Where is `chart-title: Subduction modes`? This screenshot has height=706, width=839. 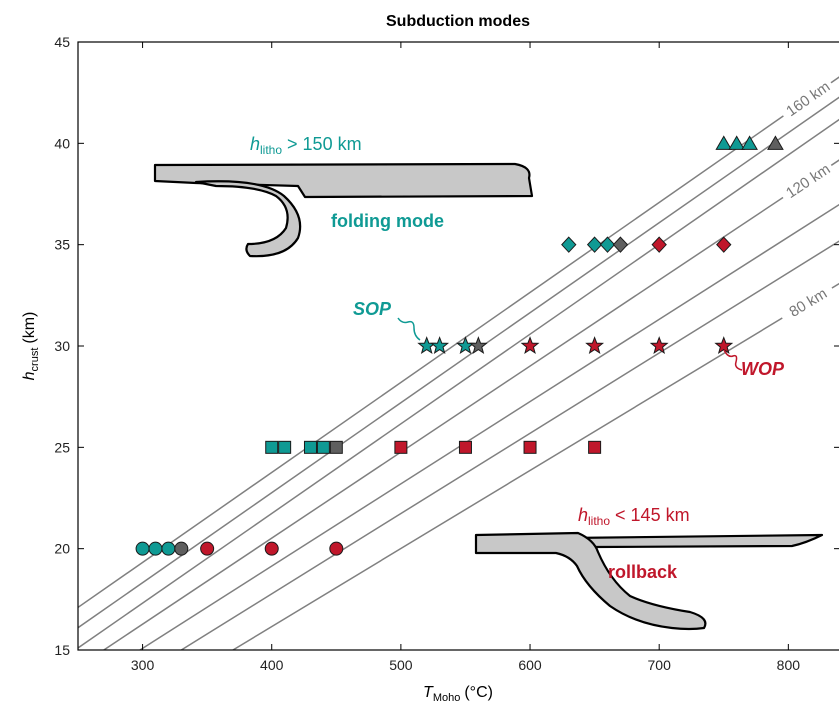
chart-title: Subduction modes is located at coordinates (458, 21).